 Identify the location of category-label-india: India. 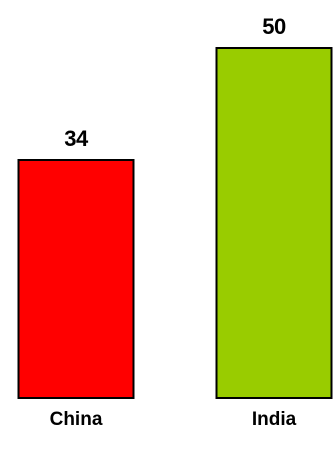
(274, 419).